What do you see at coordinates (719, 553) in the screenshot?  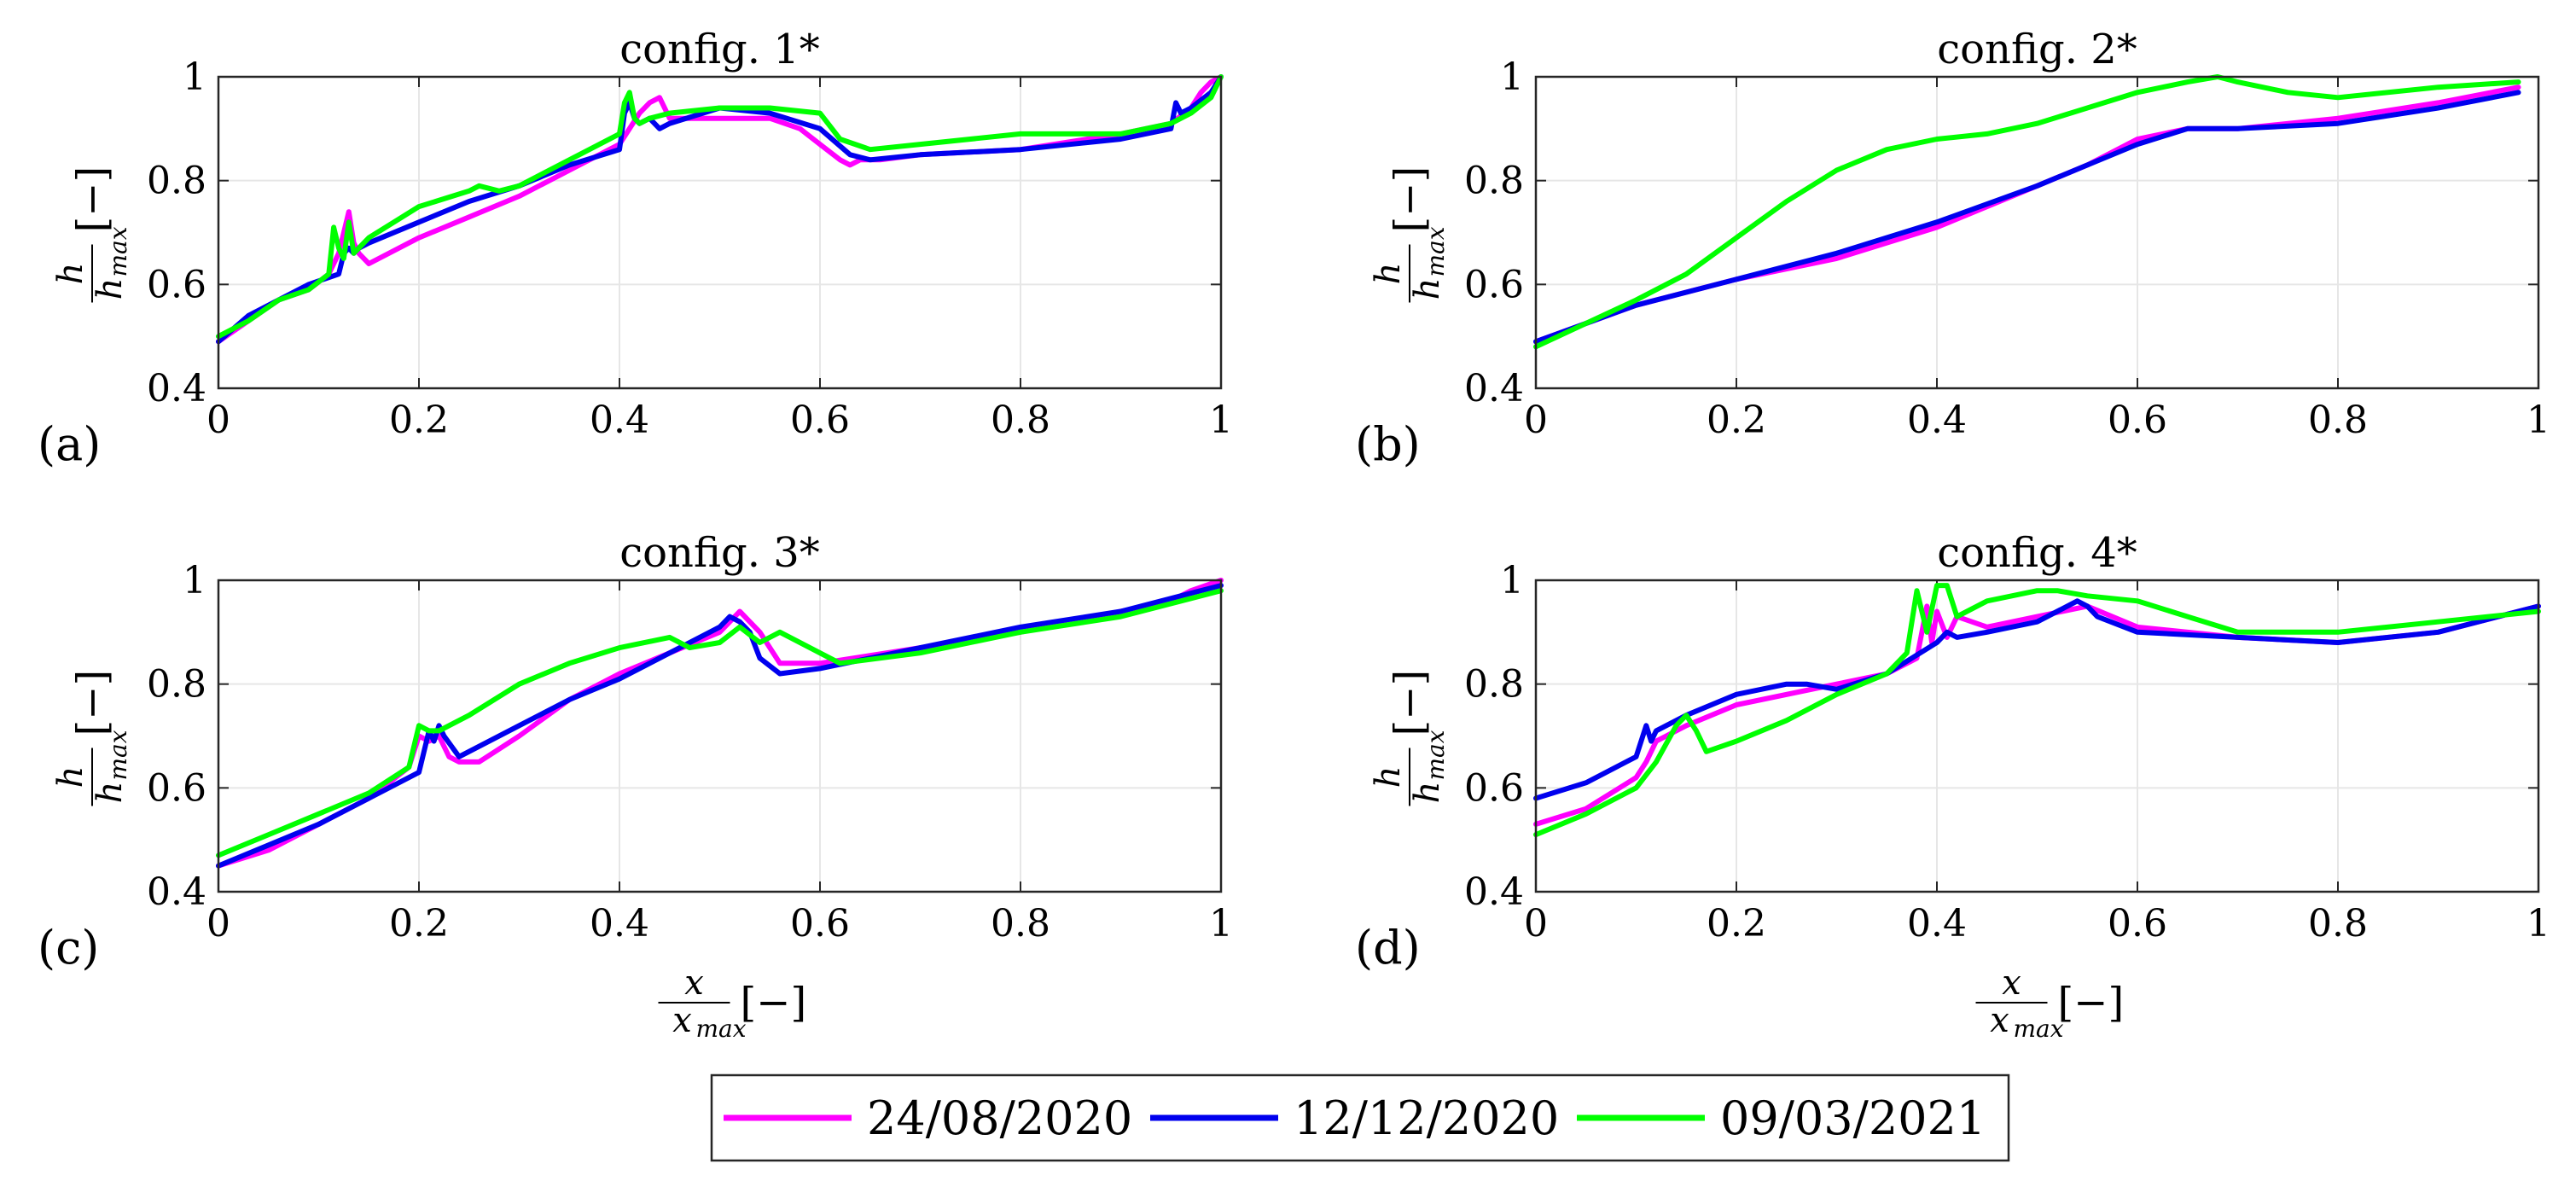 I see `panel-title: config. 3*` at bounding box center [719, 553].